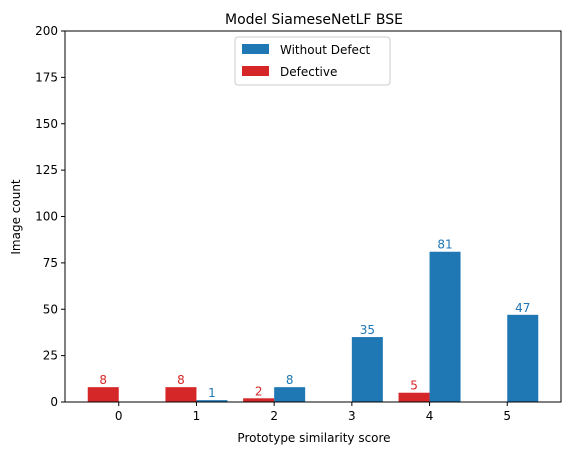 The image size is (571, 455). What do you see at coordinates (325, 50) in the screenshot?
I see `legend-label: Without Defect` at bounding box center [325, 50].